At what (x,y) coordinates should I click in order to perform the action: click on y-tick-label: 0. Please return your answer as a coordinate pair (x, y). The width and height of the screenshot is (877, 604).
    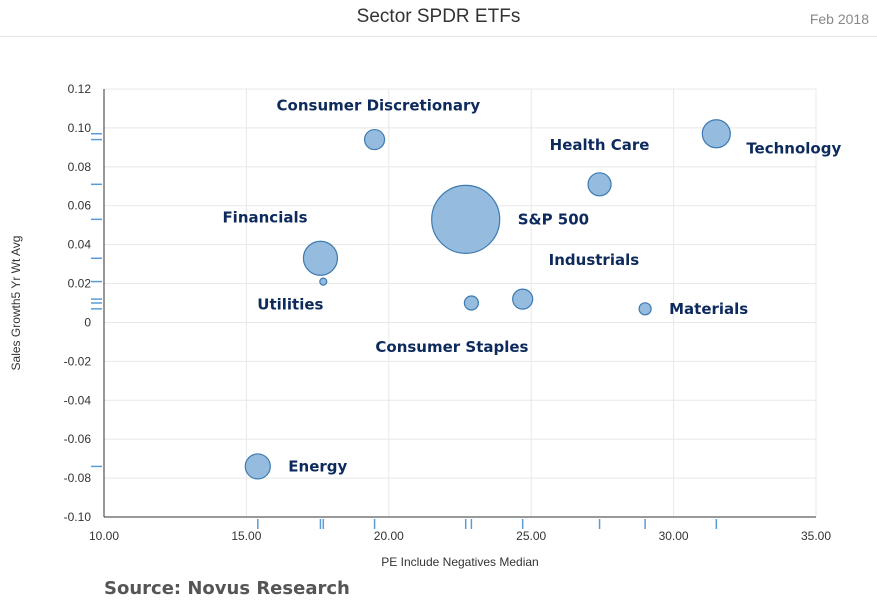
    Looking at the image, I should click on (87, 322).